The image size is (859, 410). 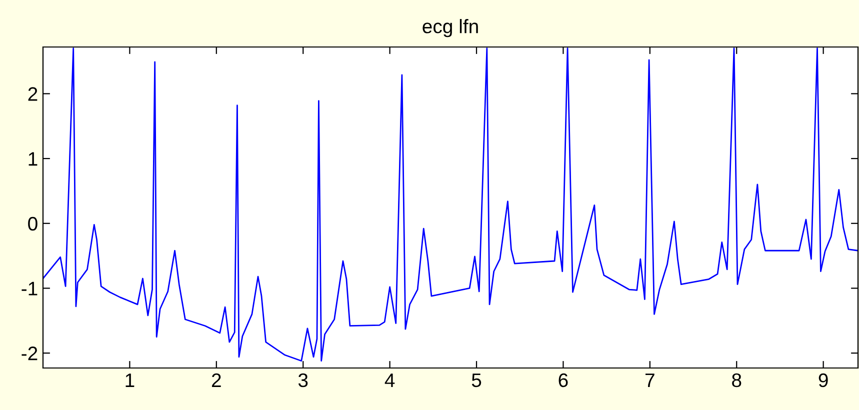 What do you see at coordinates (650, 380) in the screenshot?
I see `x-tick-label: 7` at bounding box center [650, 380].